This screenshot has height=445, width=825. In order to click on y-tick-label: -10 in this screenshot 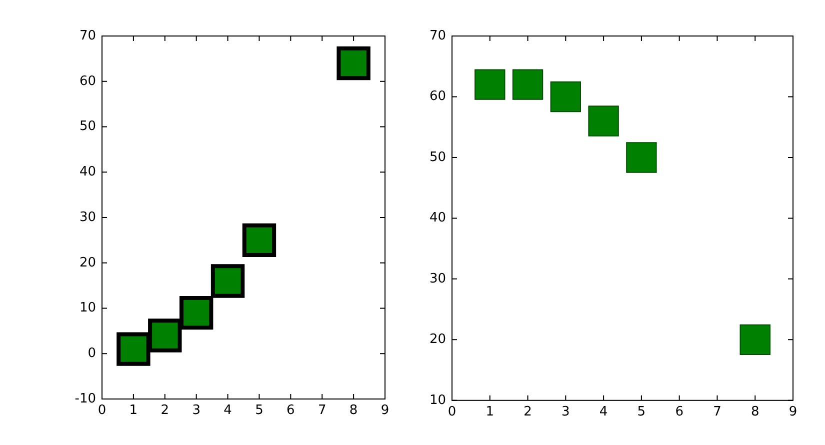, I will do `click(85, 398)`.